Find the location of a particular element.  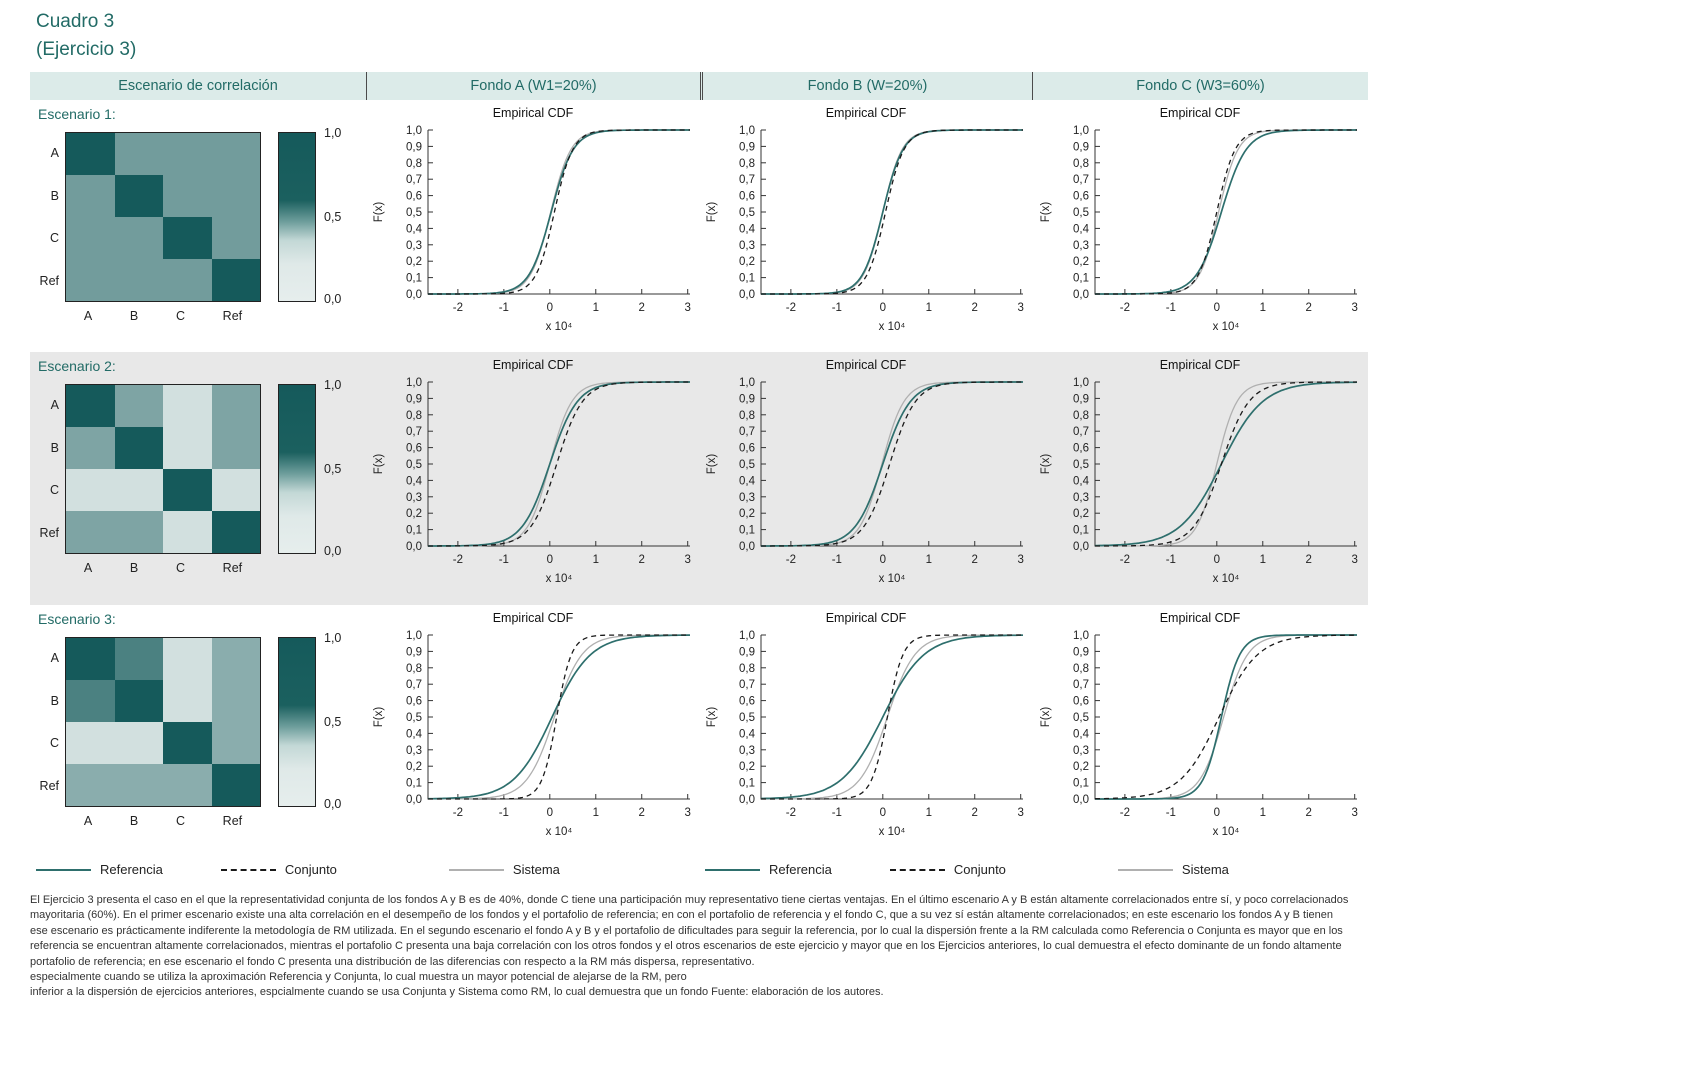

figure-title-line2: (Ejercicio 3) is located at coordinates (86, 49).